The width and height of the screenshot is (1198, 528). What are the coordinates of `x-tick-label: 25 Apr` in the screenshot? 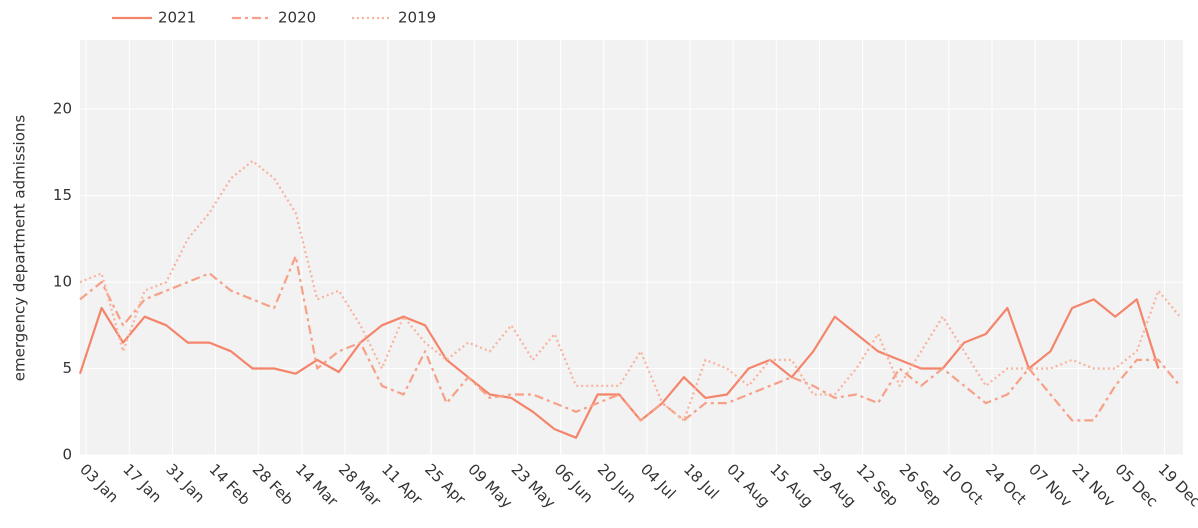 It's located at (445, 484).